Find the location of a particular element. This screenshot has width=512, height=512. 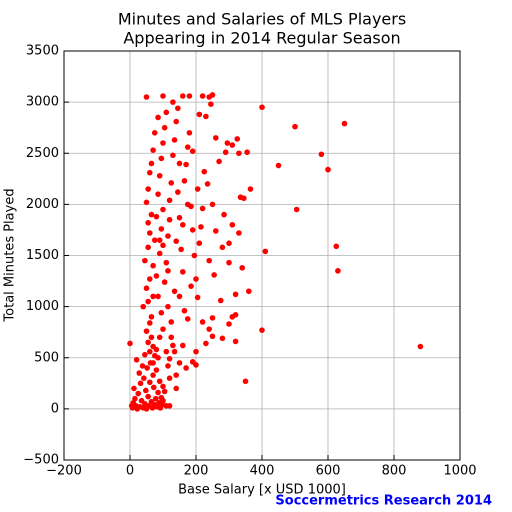

x-tick-label: 600 is located at coordinates (328, 471).